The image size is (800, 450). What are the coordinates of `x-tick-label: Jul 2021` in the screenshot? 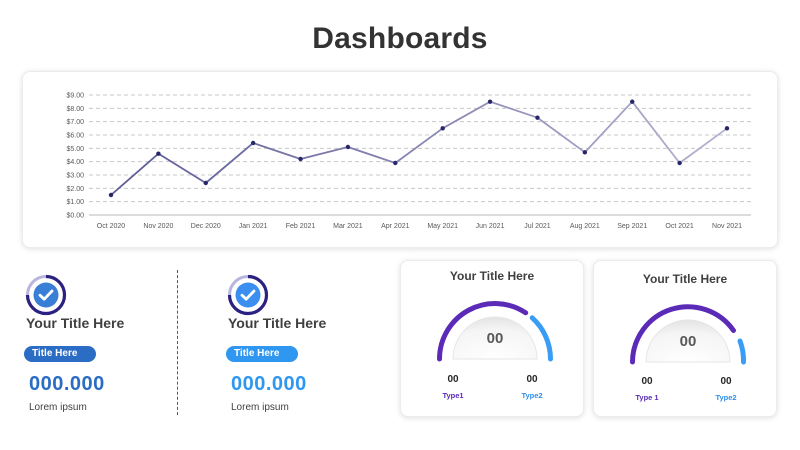 It's located at (537, 226).